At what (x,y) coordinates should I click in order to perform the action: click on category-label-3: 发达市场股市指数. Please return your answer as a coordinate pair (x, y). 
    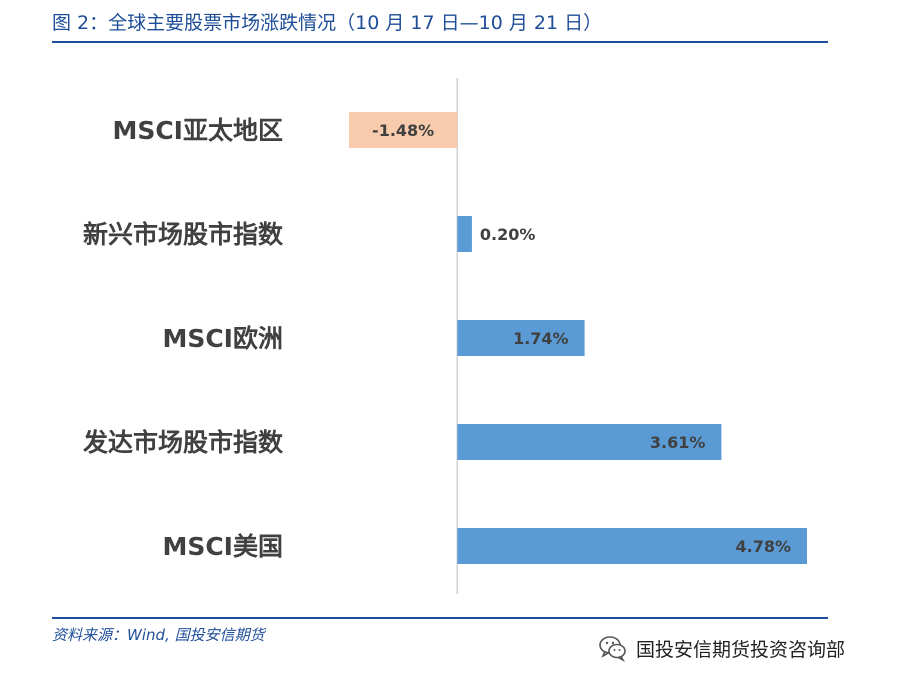
    Looking at the image, I should click on (183, 442).